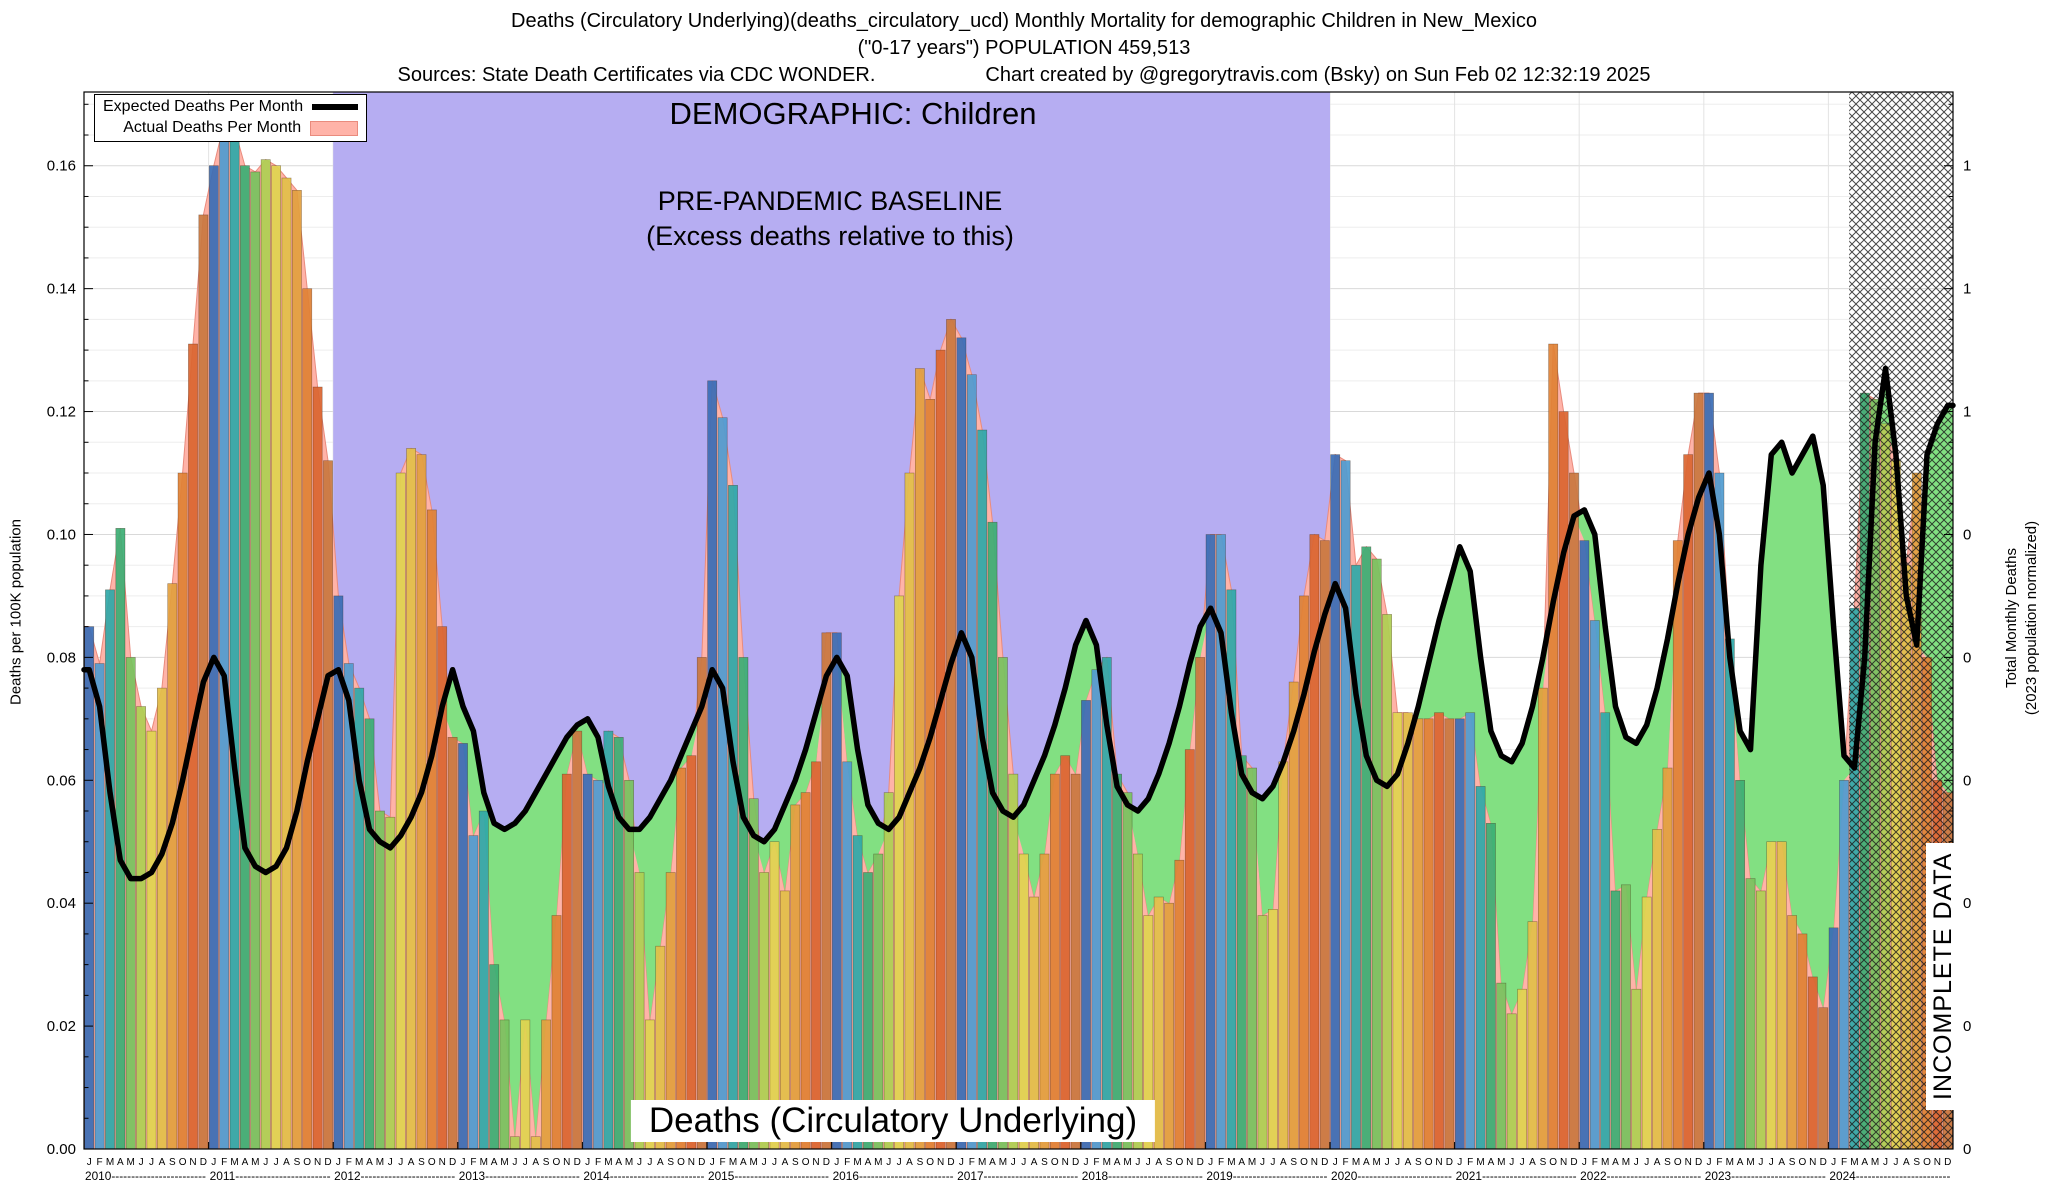 The height and width of the screenshot is (1200, 2048). Describe the element at coordinates (61, 903) in the screenshot. I see `y-axis-tick-label: 0.04` at that location.